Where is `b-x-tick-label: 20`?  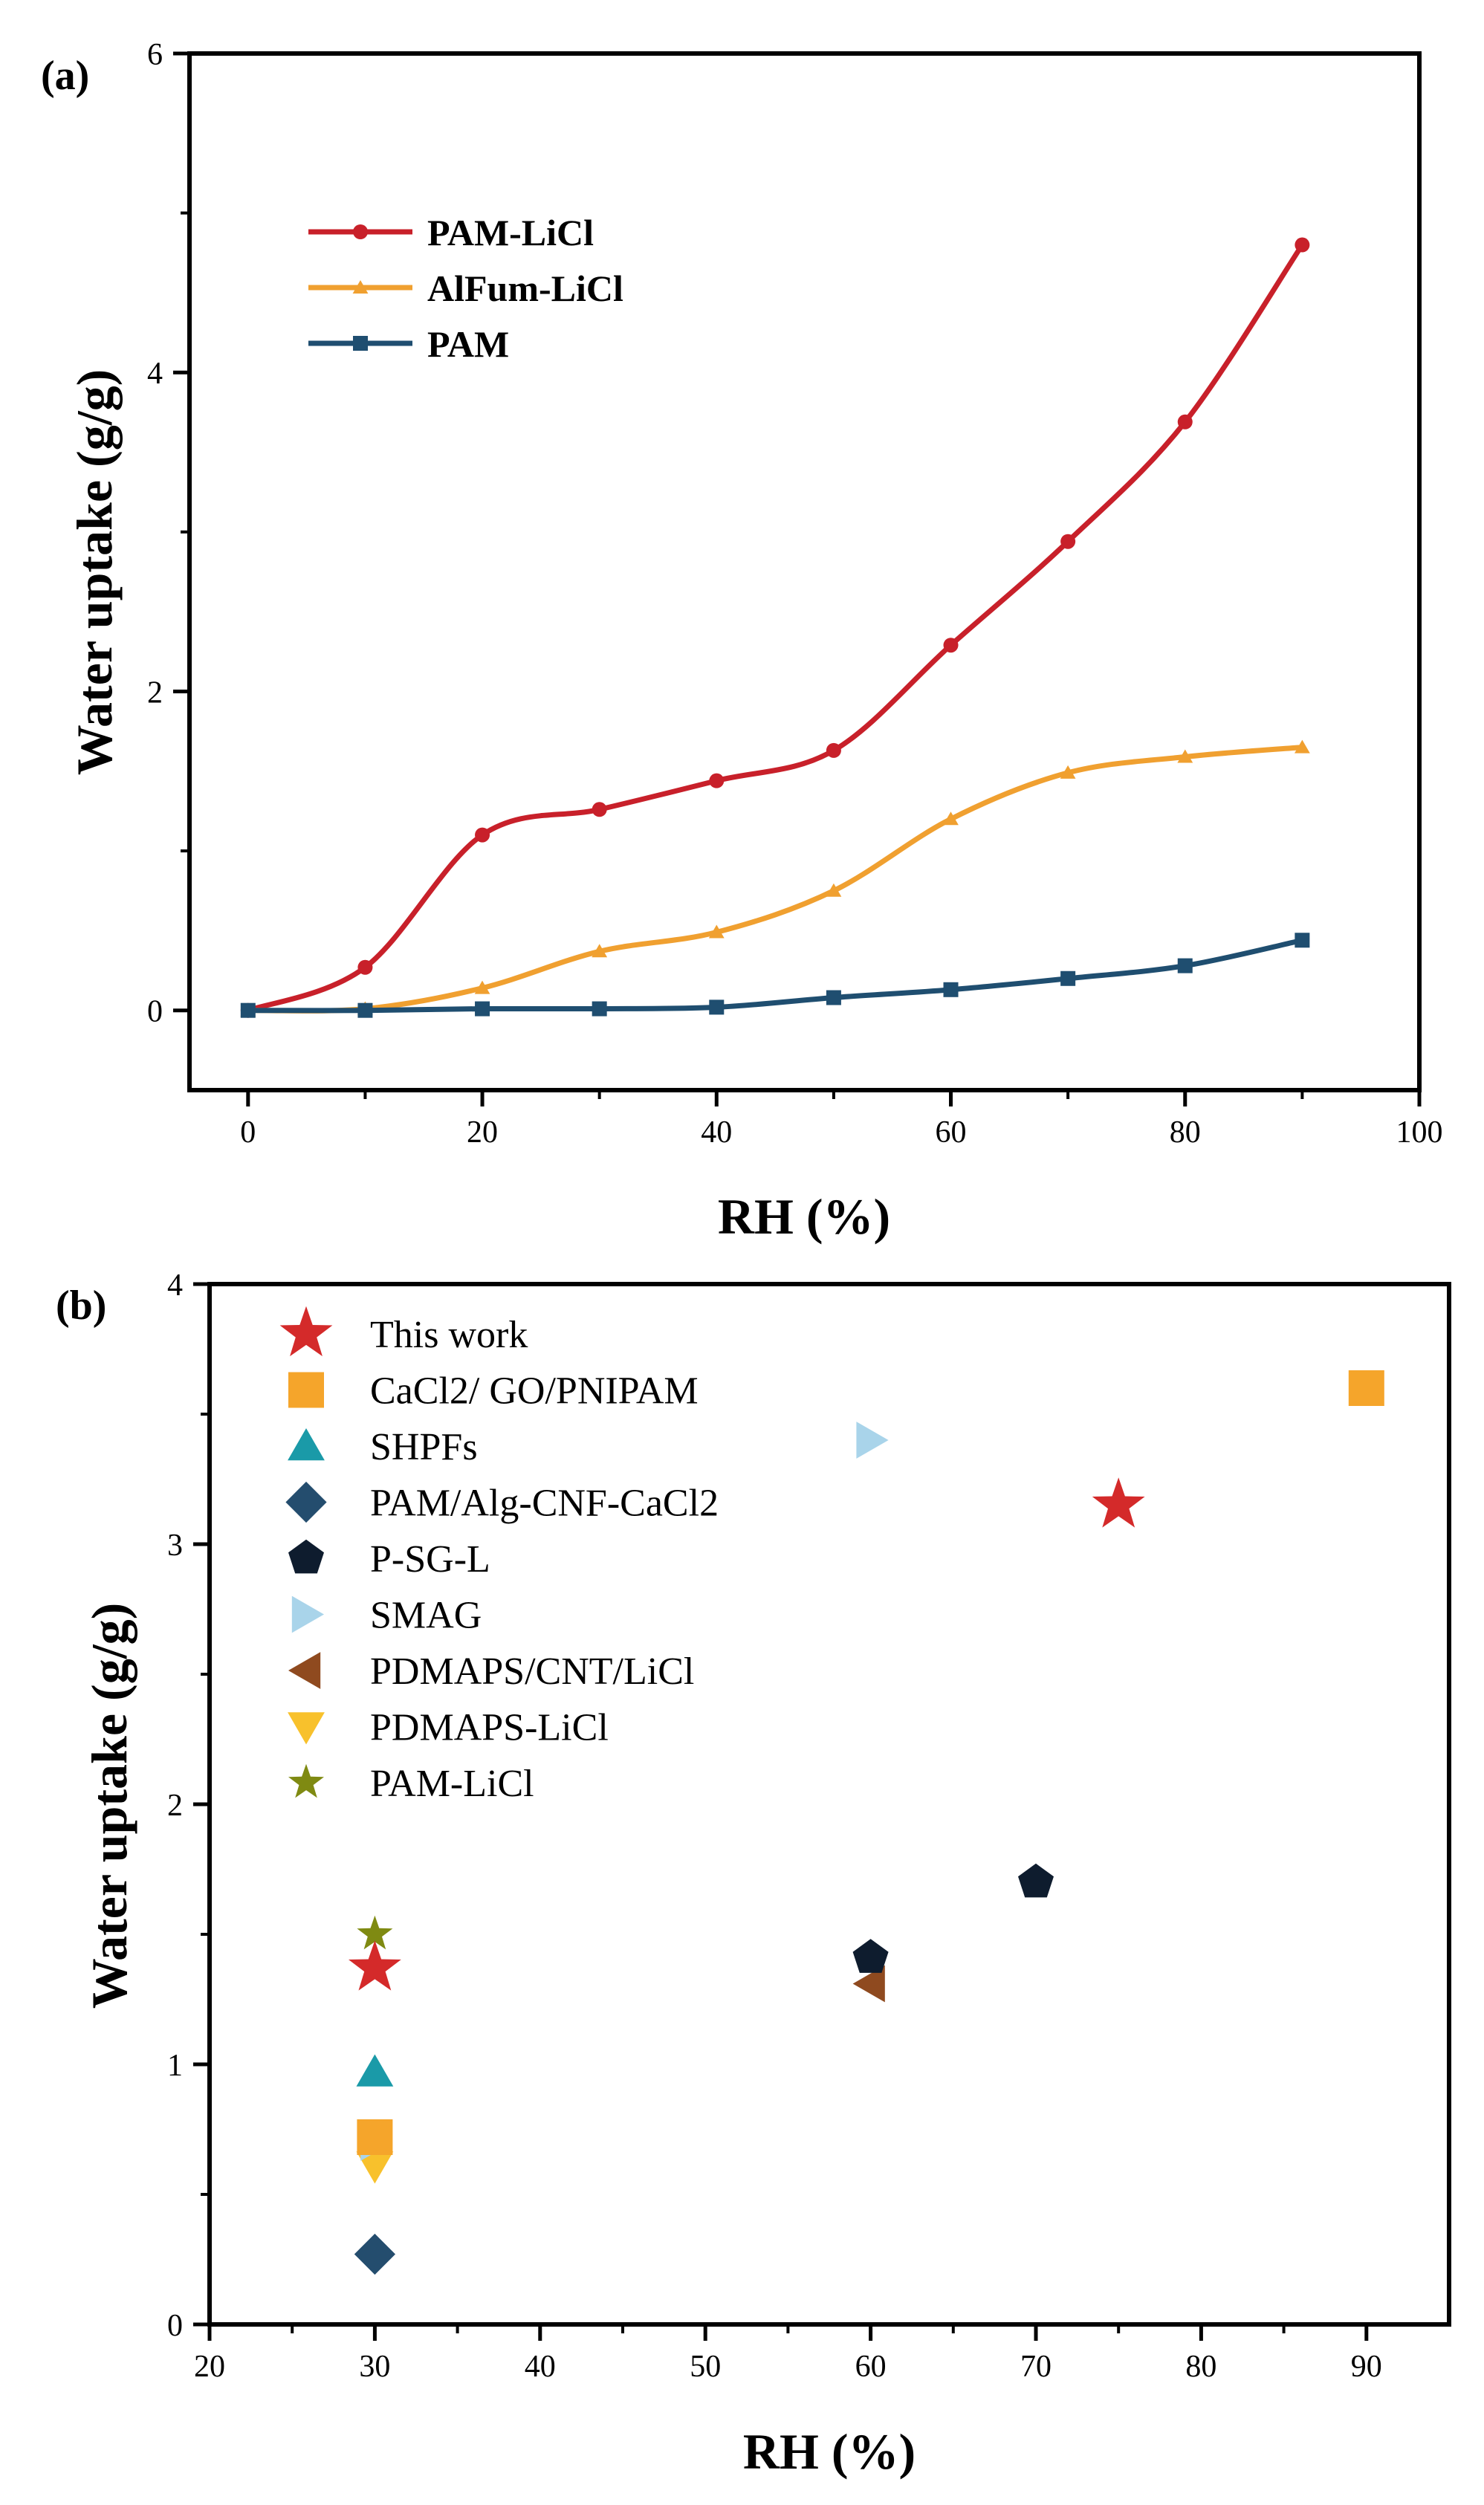
b-x-tick-label: 20 is located at coordinates (210, 2367).